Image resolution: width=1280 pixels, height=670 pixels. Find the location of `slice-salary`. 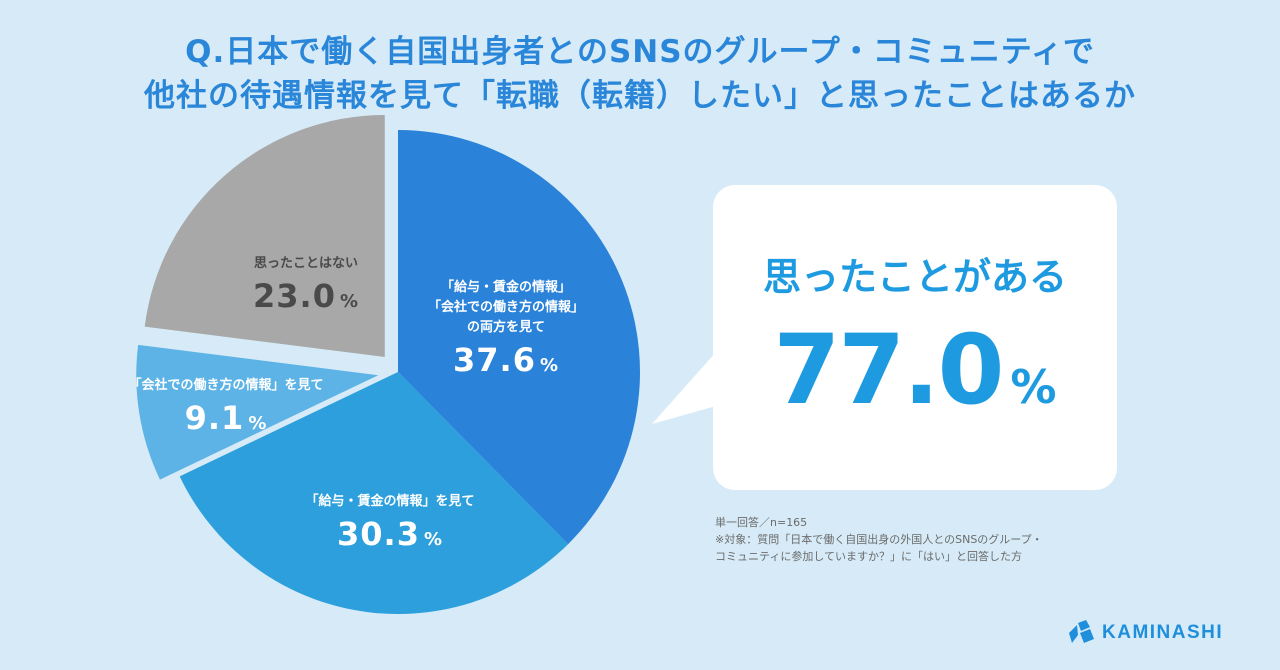

slice-salary is located at coordinates (374, 493).